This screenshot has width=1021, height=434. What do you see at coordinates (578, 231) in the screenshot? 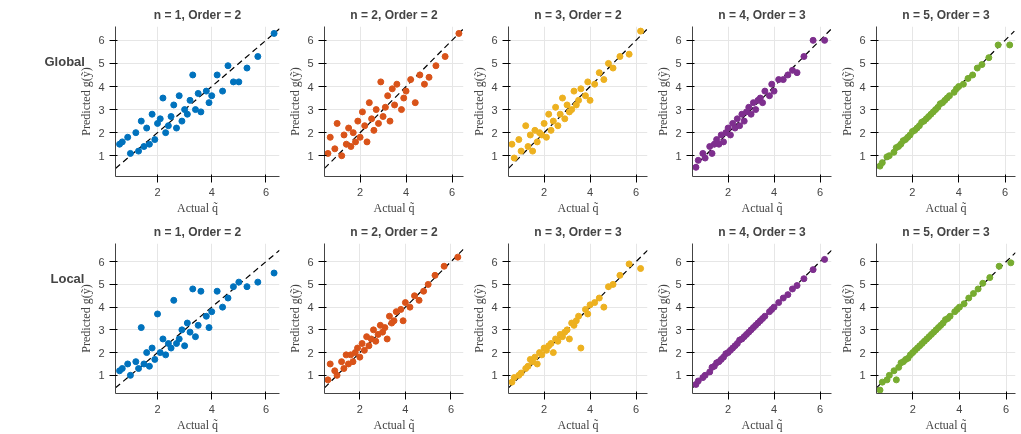
I see `chart-title: n = 3, Order = 3` at bounding box center [578, 231].